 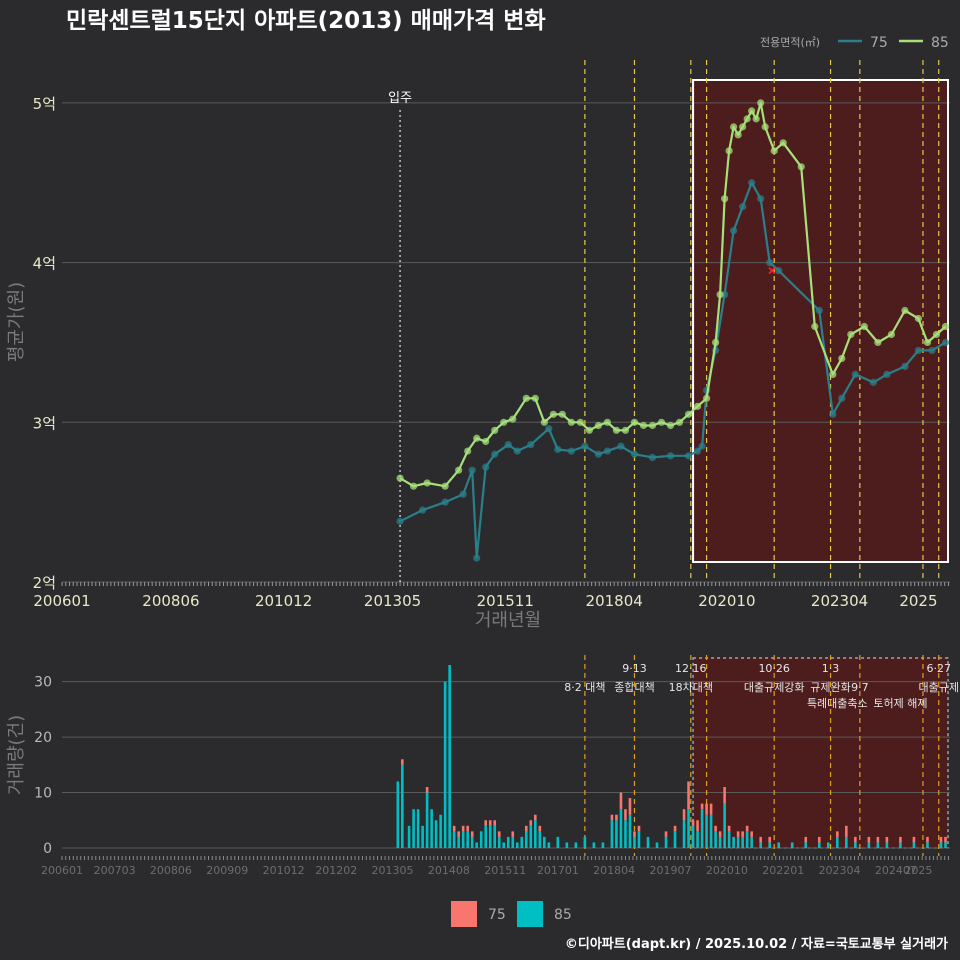 I want to click on volume-y-tick-label: 10, so click(x=43, y=794).